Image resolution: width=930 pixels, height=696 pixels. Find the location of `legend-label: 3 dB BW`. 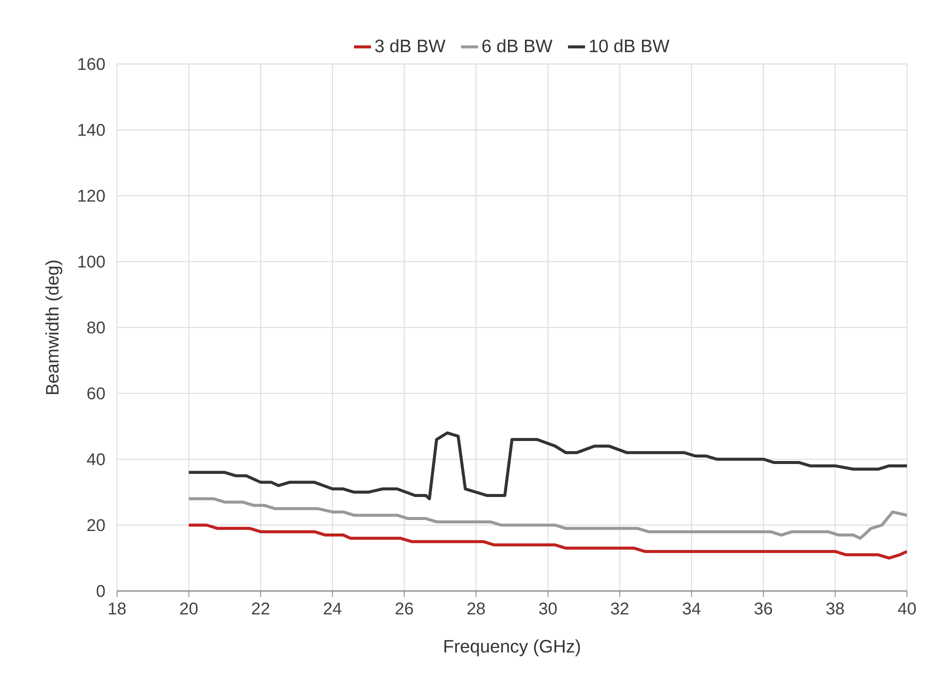

legend-label: 3 dB BW is located at coordinates (410, 45).